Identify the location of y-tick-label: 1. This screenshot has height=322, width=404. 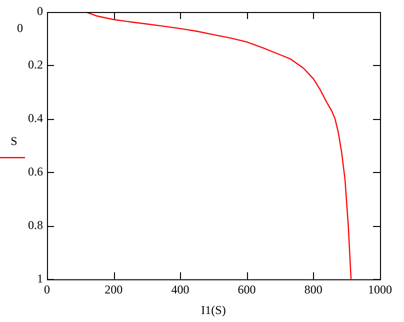
(40, 278).